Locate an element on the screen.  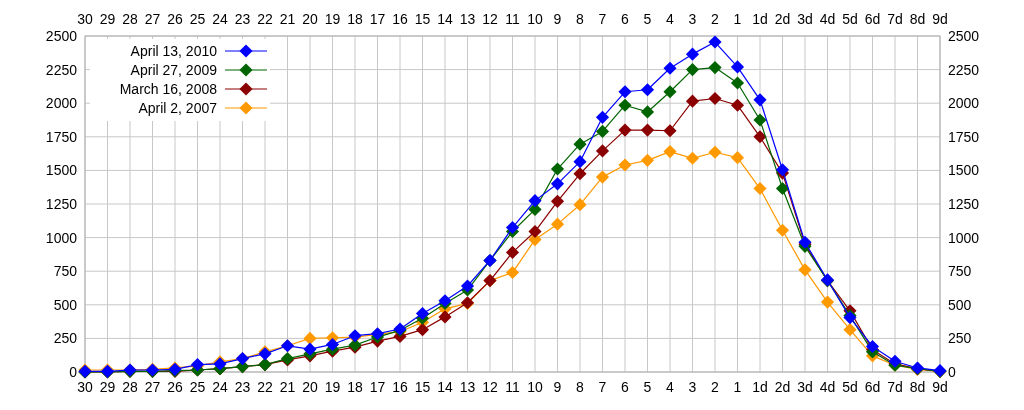
category-label: 24 is located at coordinates (220, 19).